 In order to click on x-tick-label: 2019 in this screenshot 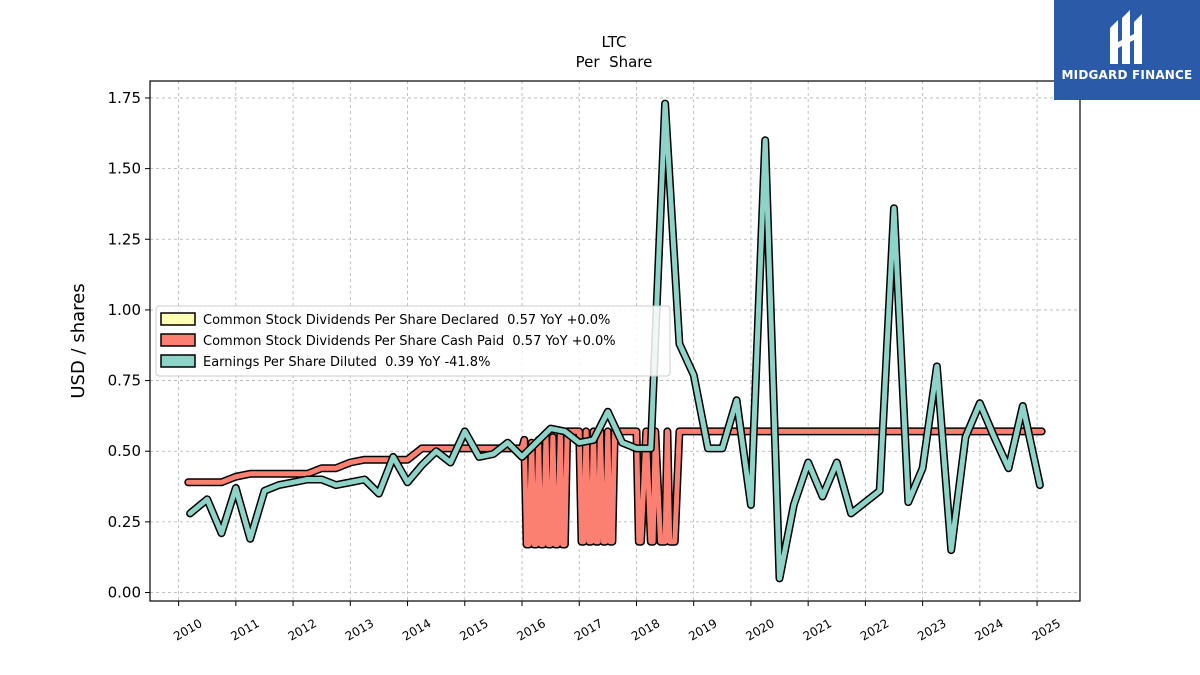, I will do `click(702, 629)`.